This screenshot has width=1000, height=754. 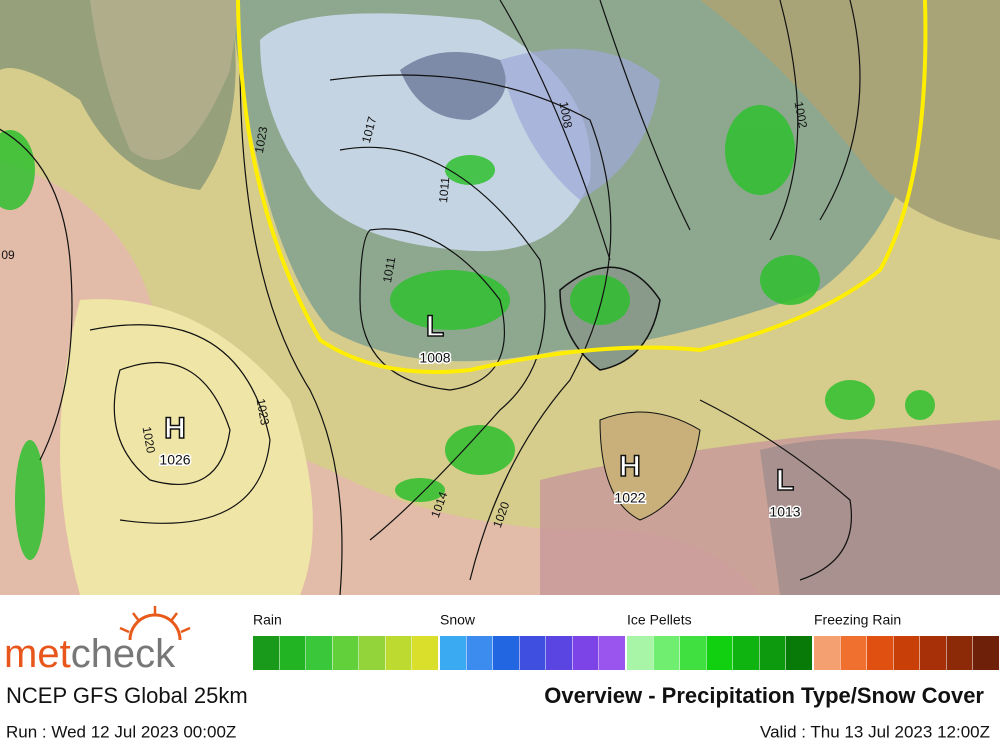 I want to click on logo: metcheck, so click(x=97, y=641).